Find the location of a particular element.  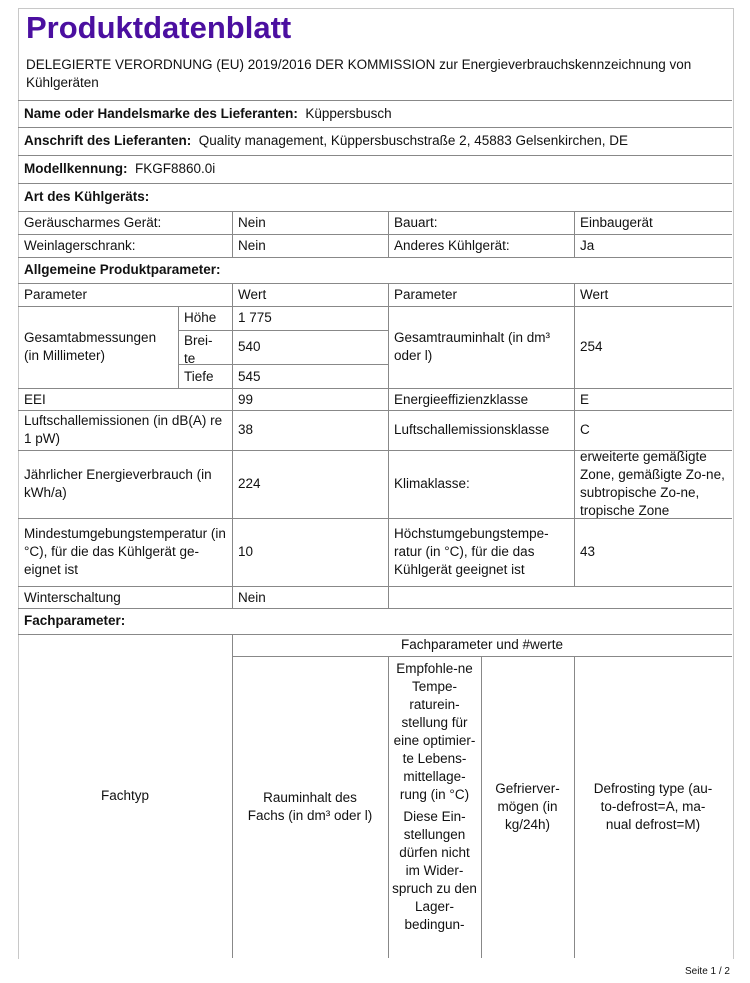

type-label: Bauart: is located at coordinates (416, 222).